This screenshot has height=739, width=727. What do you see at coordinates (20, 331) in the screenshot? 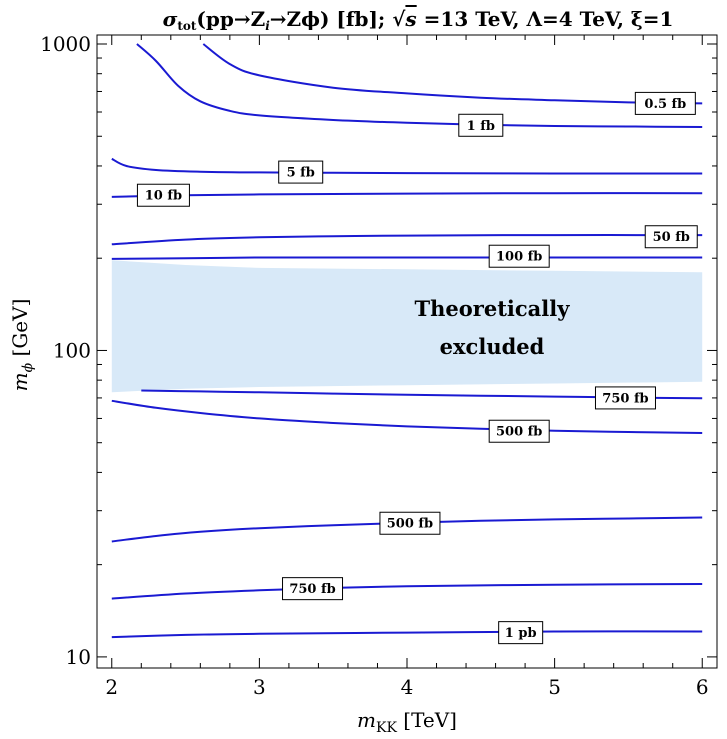
I see `ylabel-unit: [GeV]` at bounding box center [20, 331].